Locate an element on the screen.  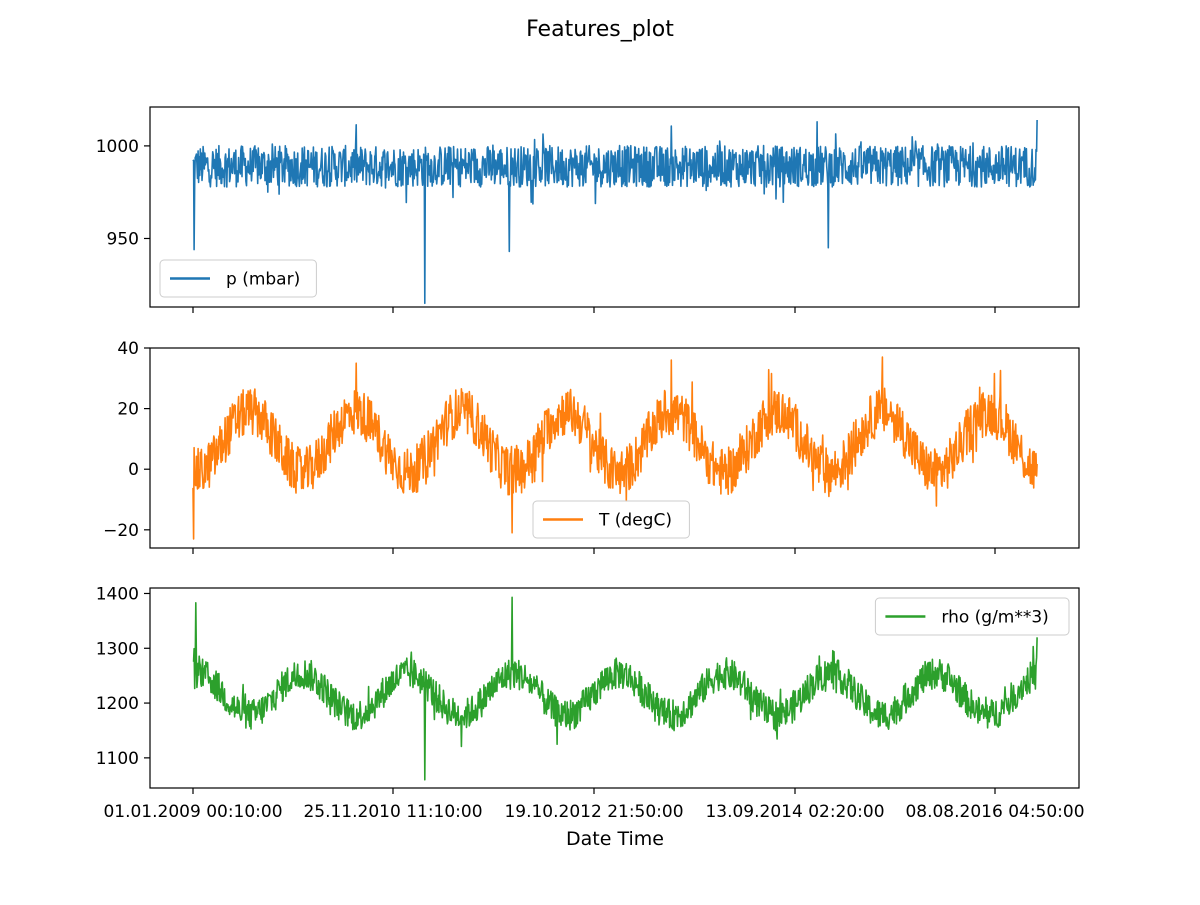
y-tick-label: 40 is located at coordinates (128, 349).